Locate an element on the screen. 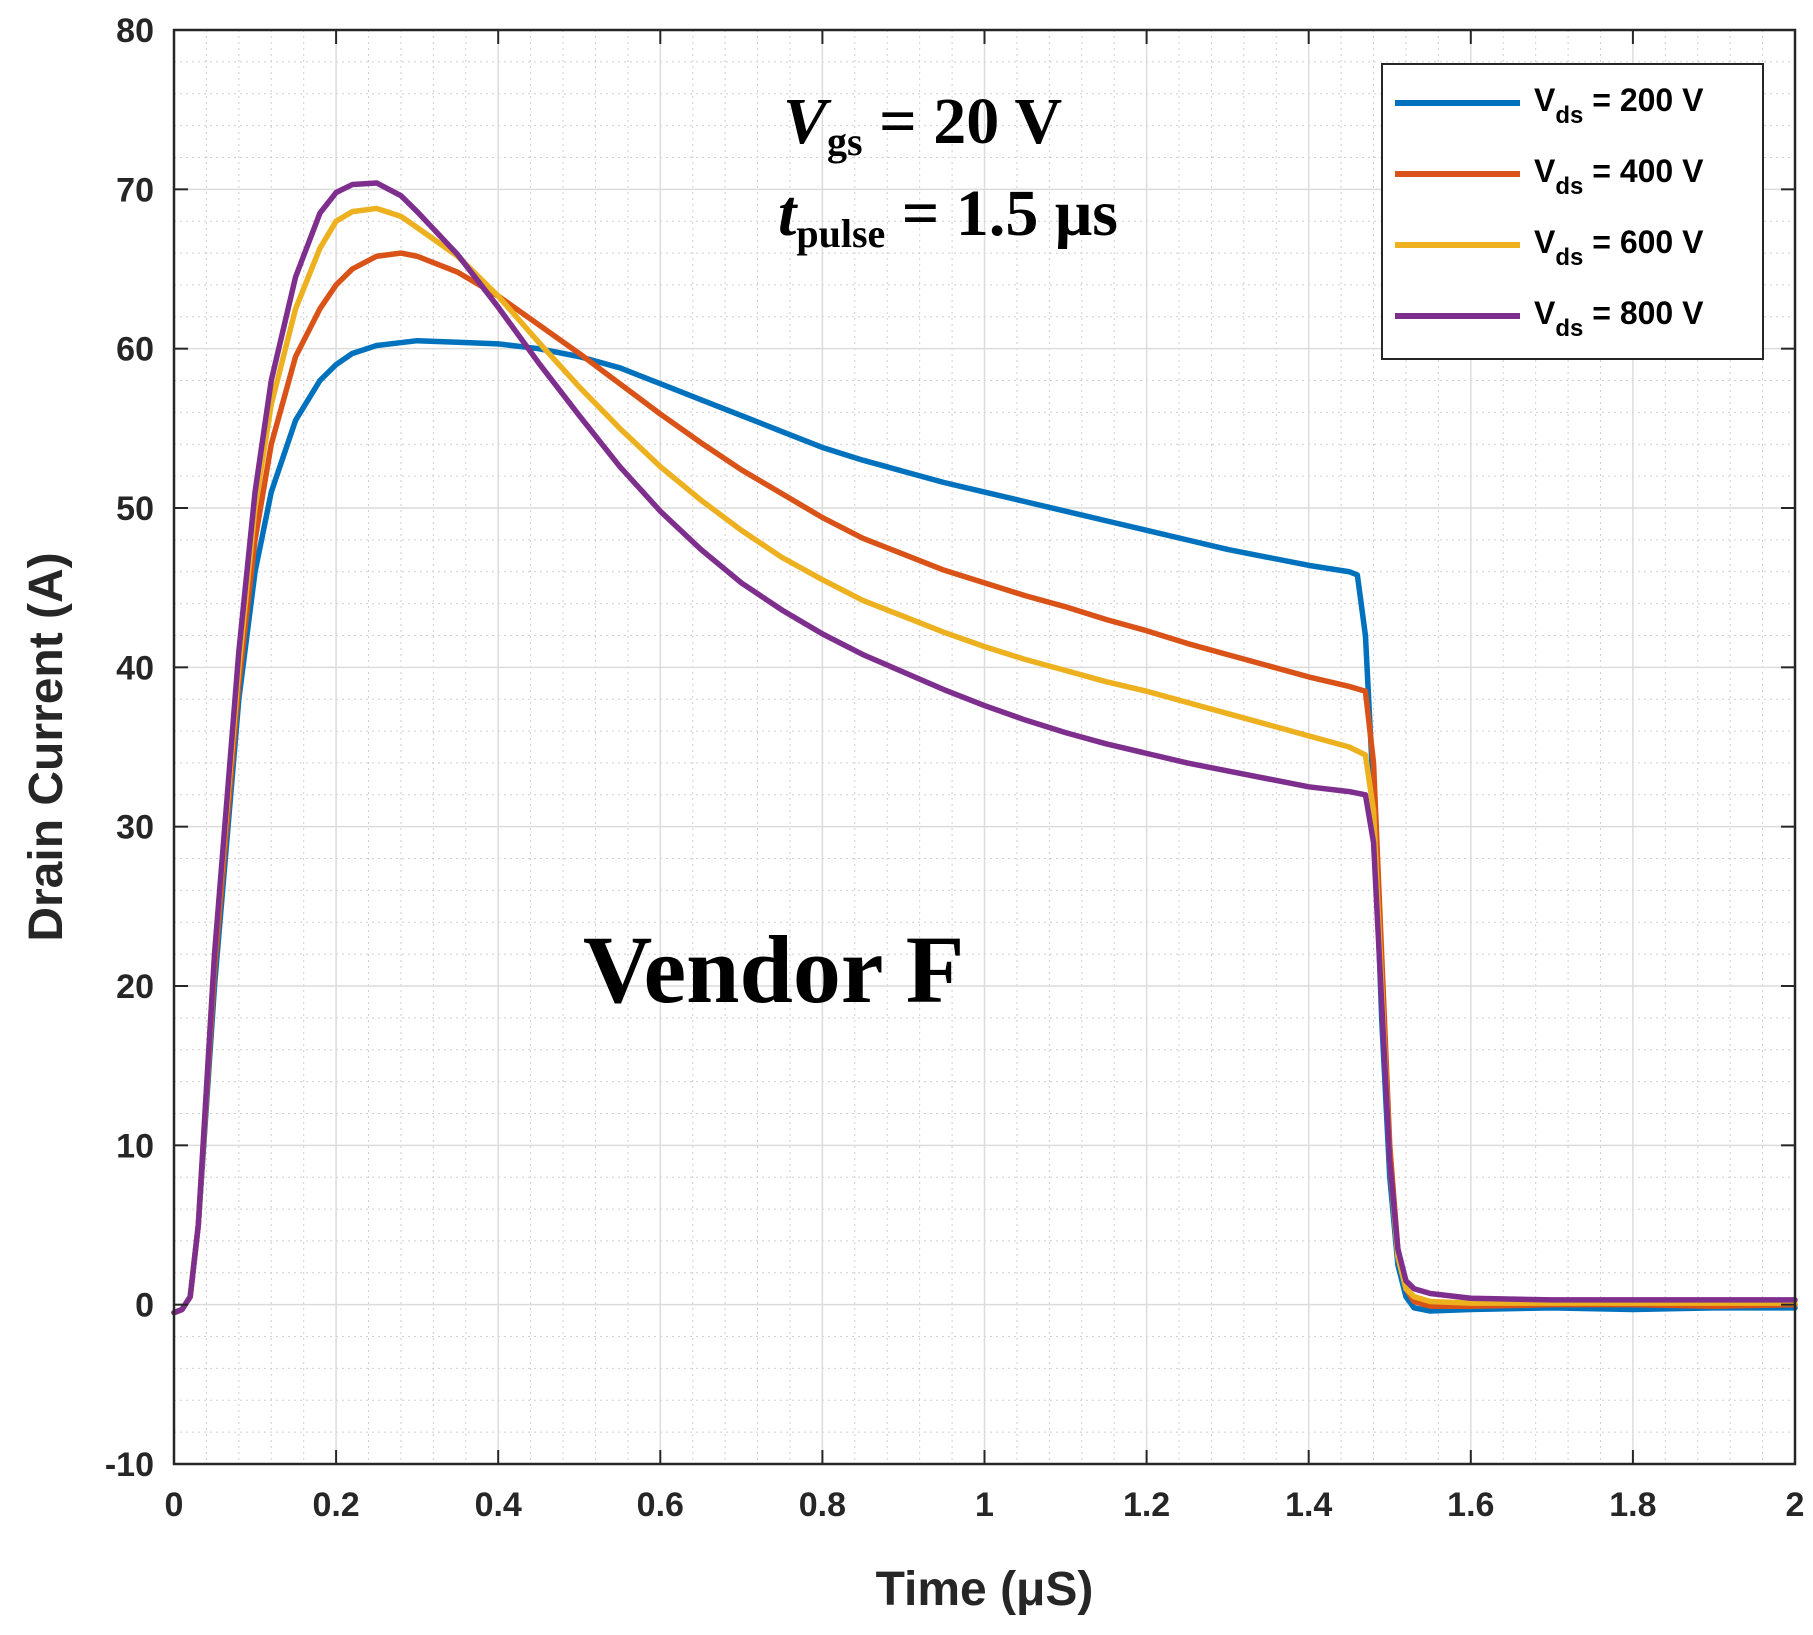  x-tick-label: 1.2 is located at coordinates (1146, 1505).